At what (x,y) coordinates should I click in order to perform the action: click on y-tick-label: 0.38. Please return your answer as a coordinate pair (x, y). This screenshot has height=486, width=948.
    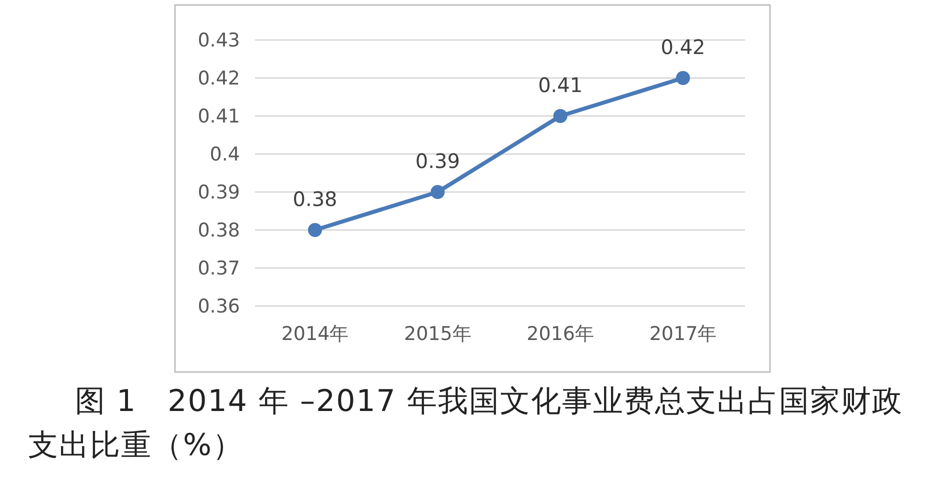
    Looking at the image, I should click on (219, 231).